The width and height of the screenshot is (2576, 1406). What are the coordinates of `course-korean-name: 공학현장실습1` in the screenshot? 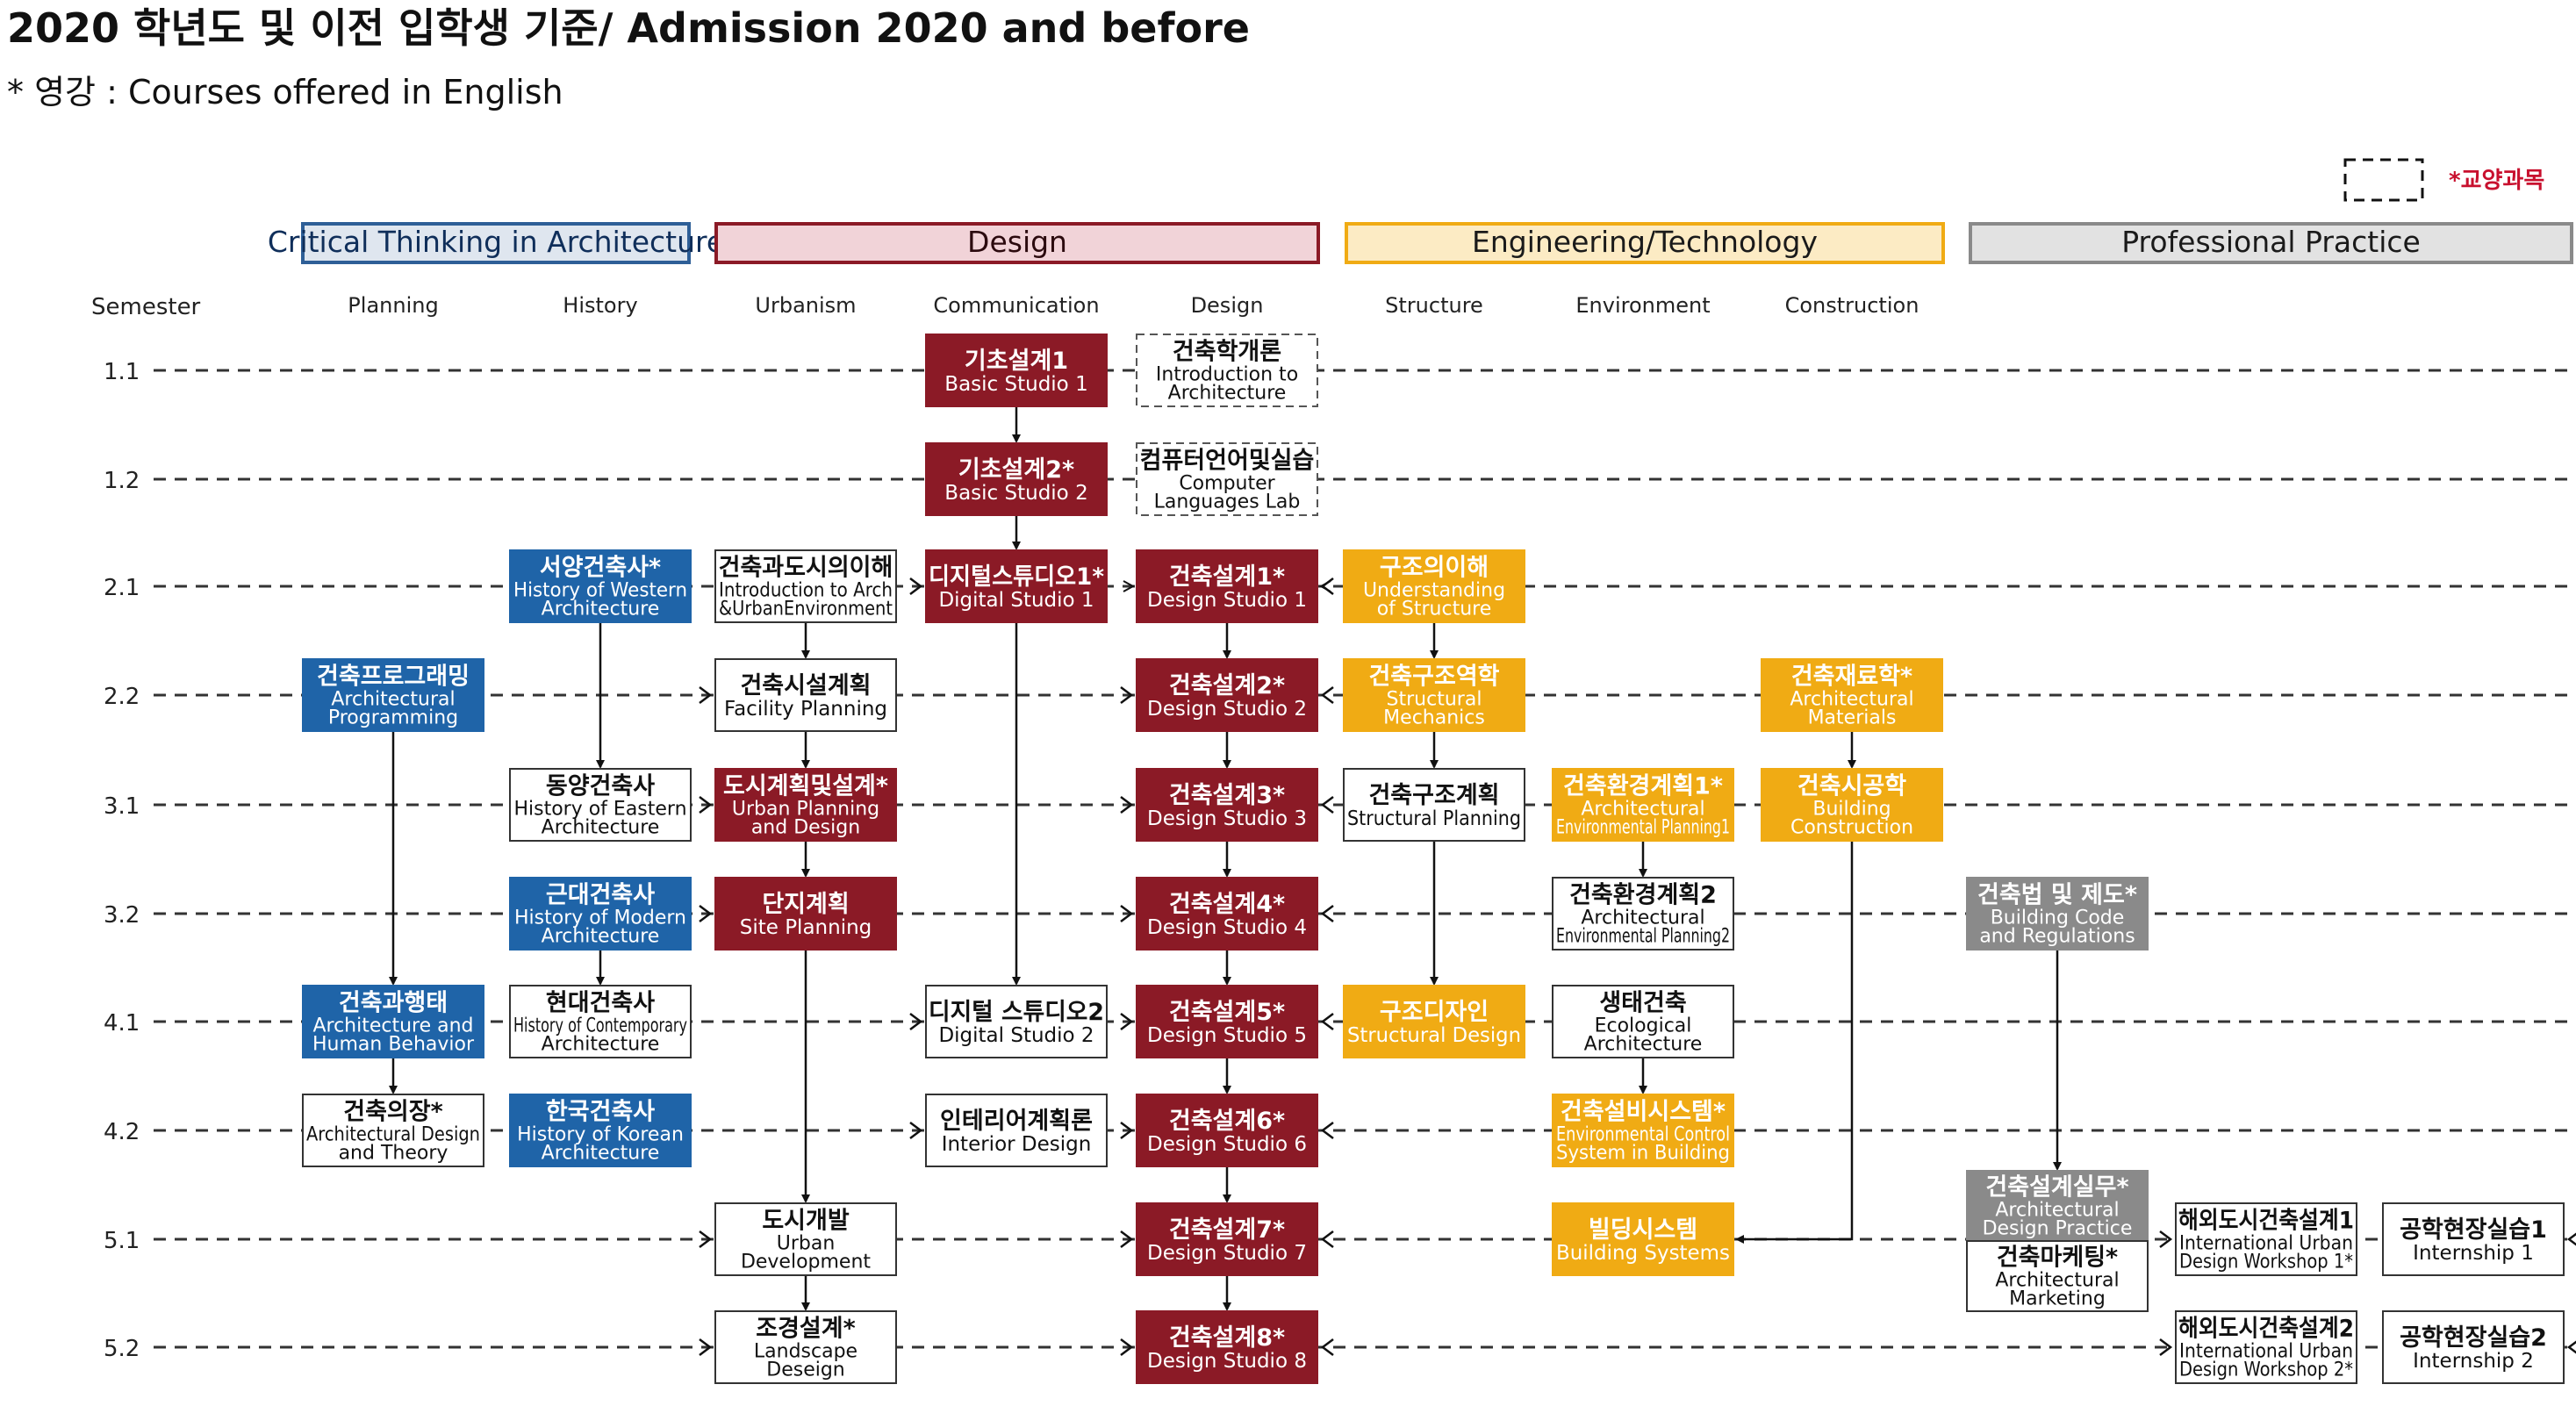 It's located at (2474, 1230).